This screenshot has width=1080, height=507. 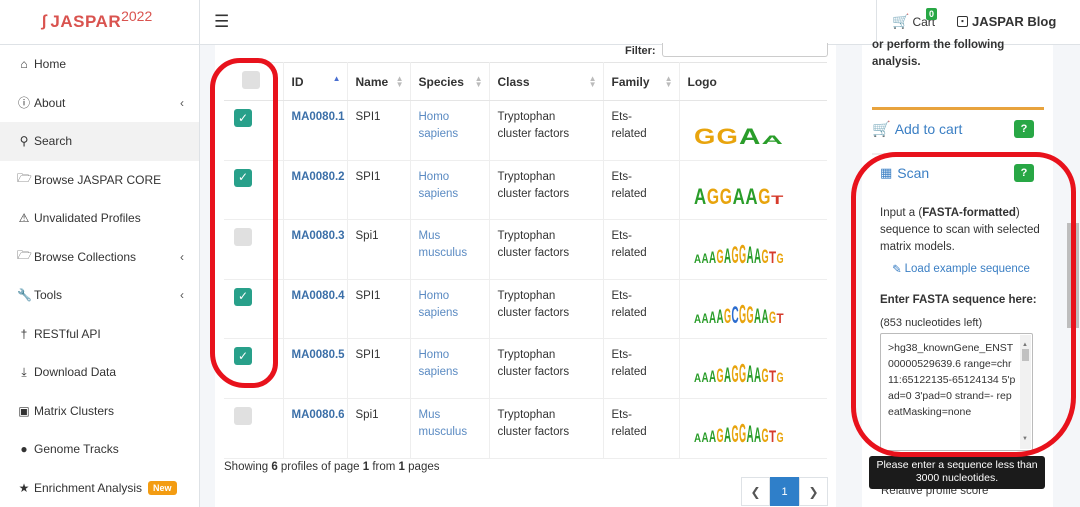 What do you see at coordinates (429, 414) in the screenshot?
I see `species-genus: Mus` at bounding box center [429, 414].